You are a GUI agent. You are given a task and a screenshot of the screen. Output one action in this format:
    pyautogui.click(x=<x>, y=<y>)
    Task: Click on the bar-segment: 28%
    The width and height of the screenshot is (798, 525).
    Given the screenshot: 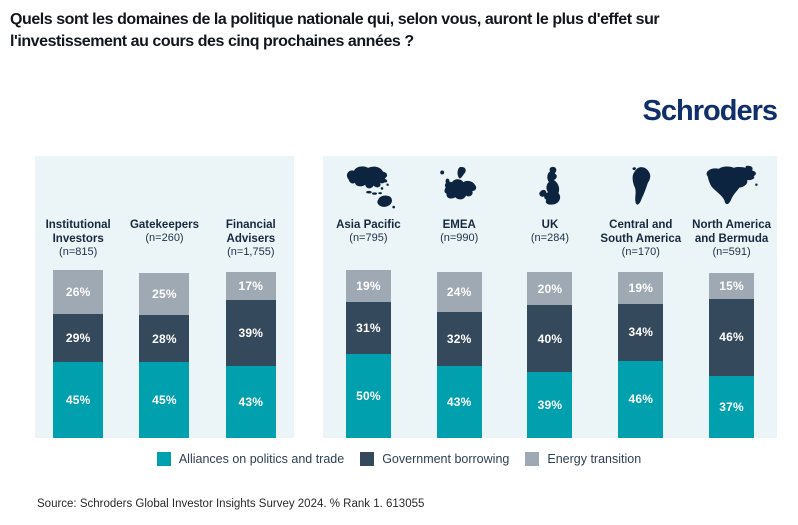 What is the action you would take?
    pyautogui.click(x=164, y=339)
    